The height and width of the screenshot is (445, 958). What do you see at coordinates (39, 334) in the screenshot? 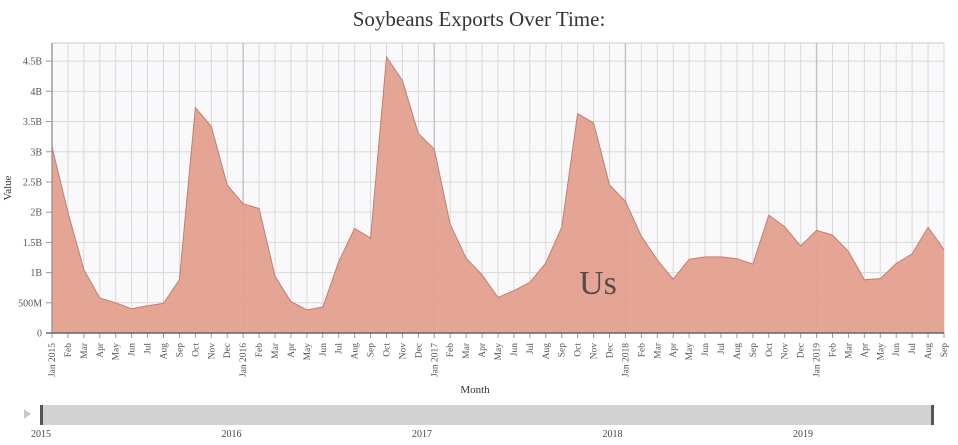
I see `y-tick-label: 0` at bounding box center [39, 334].